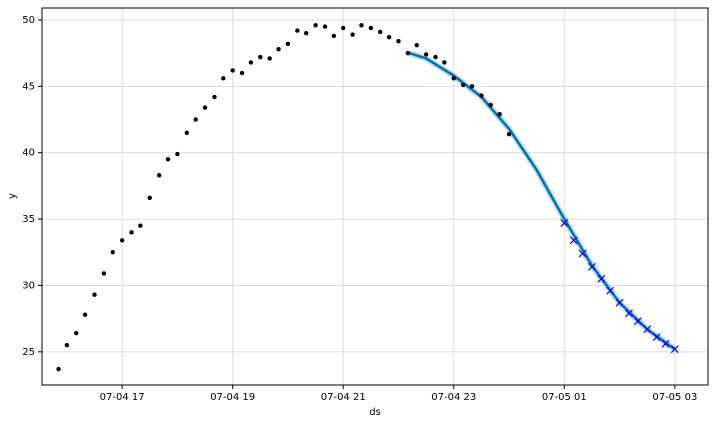 The image size is (712, 424). Describe the element at coordinates (28, 153) in the screenshot. I see `y-tick-label: 40` at that location.